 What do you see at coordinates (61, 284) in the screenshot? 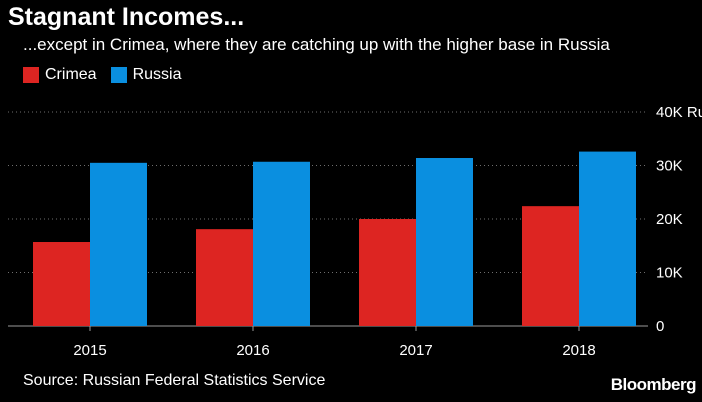
I see `bar-crimea-2015` at bounding box center [61, 284].